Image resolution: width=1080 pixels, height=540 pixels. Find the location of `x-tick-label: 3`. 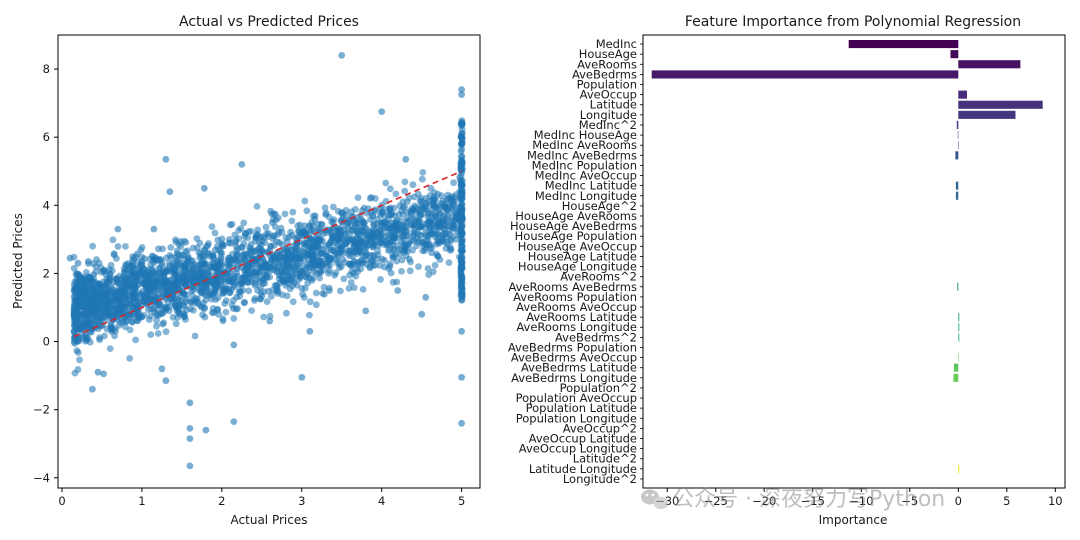

x-tick-label: 3 is located at coordinates (301, 501).